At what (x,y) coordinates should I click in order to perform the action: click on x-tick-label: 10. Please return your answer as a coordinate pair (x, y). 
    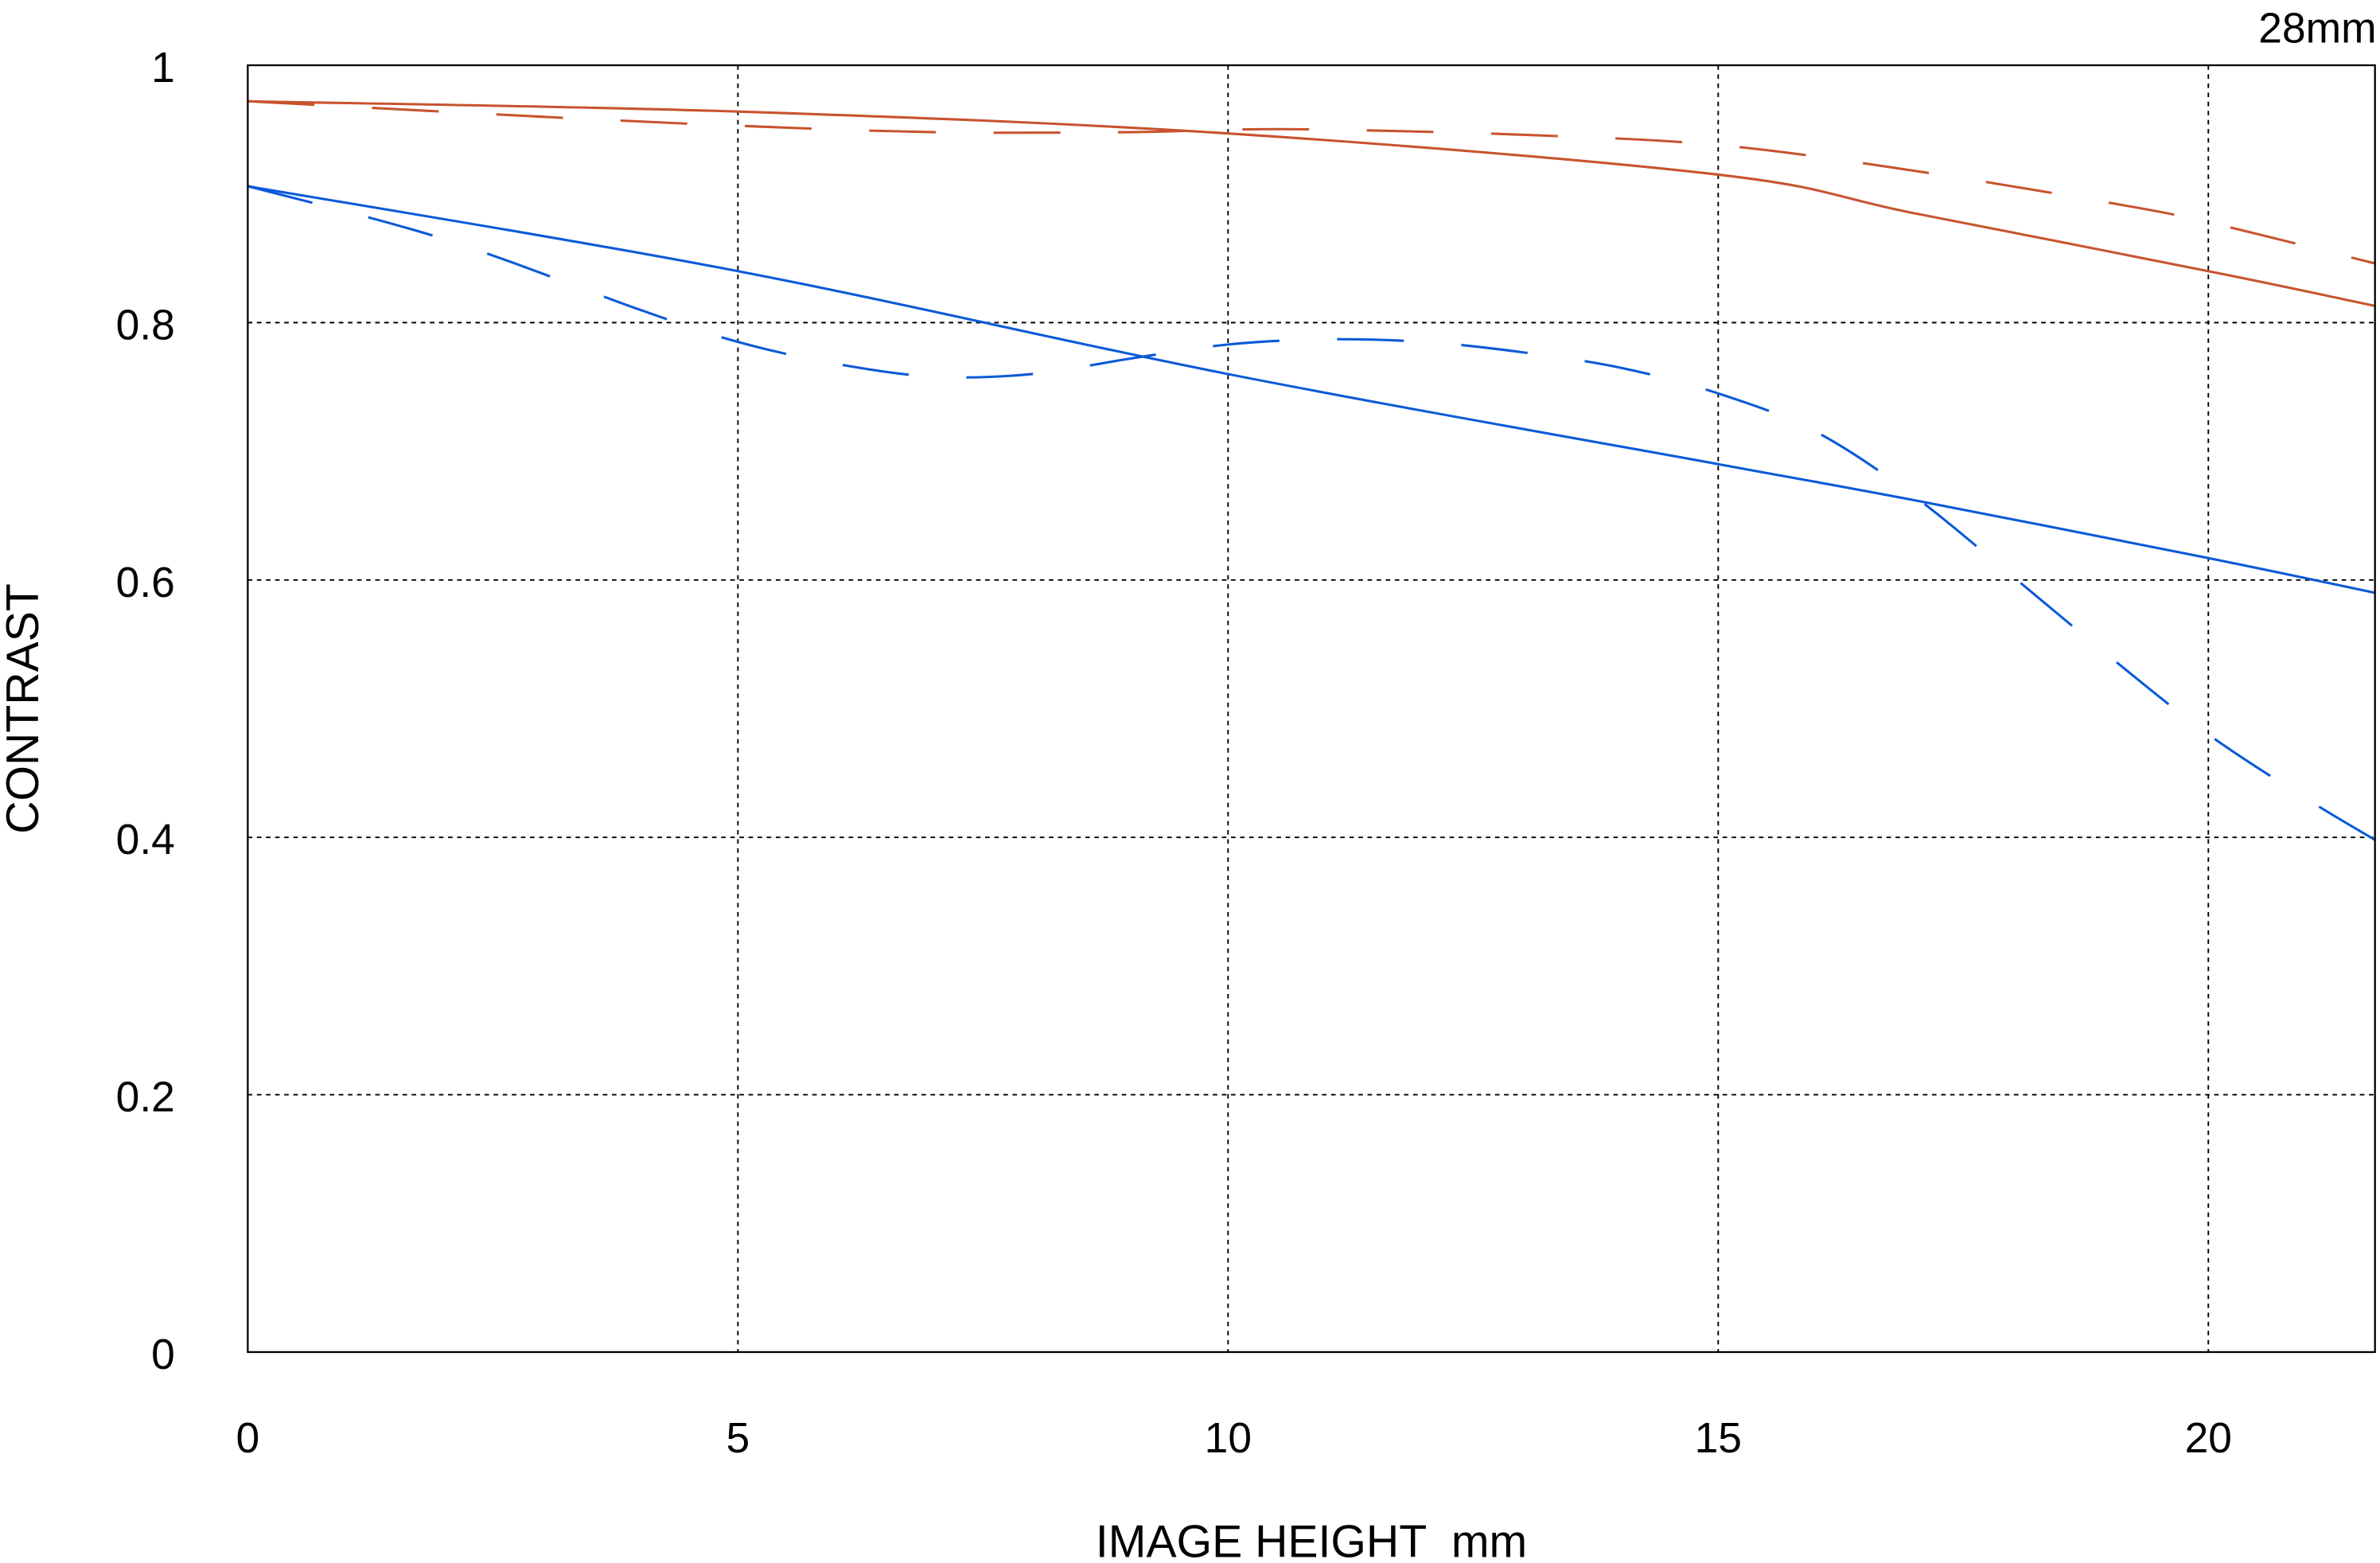
    Looking at the image, I should click on (1228, 1438).